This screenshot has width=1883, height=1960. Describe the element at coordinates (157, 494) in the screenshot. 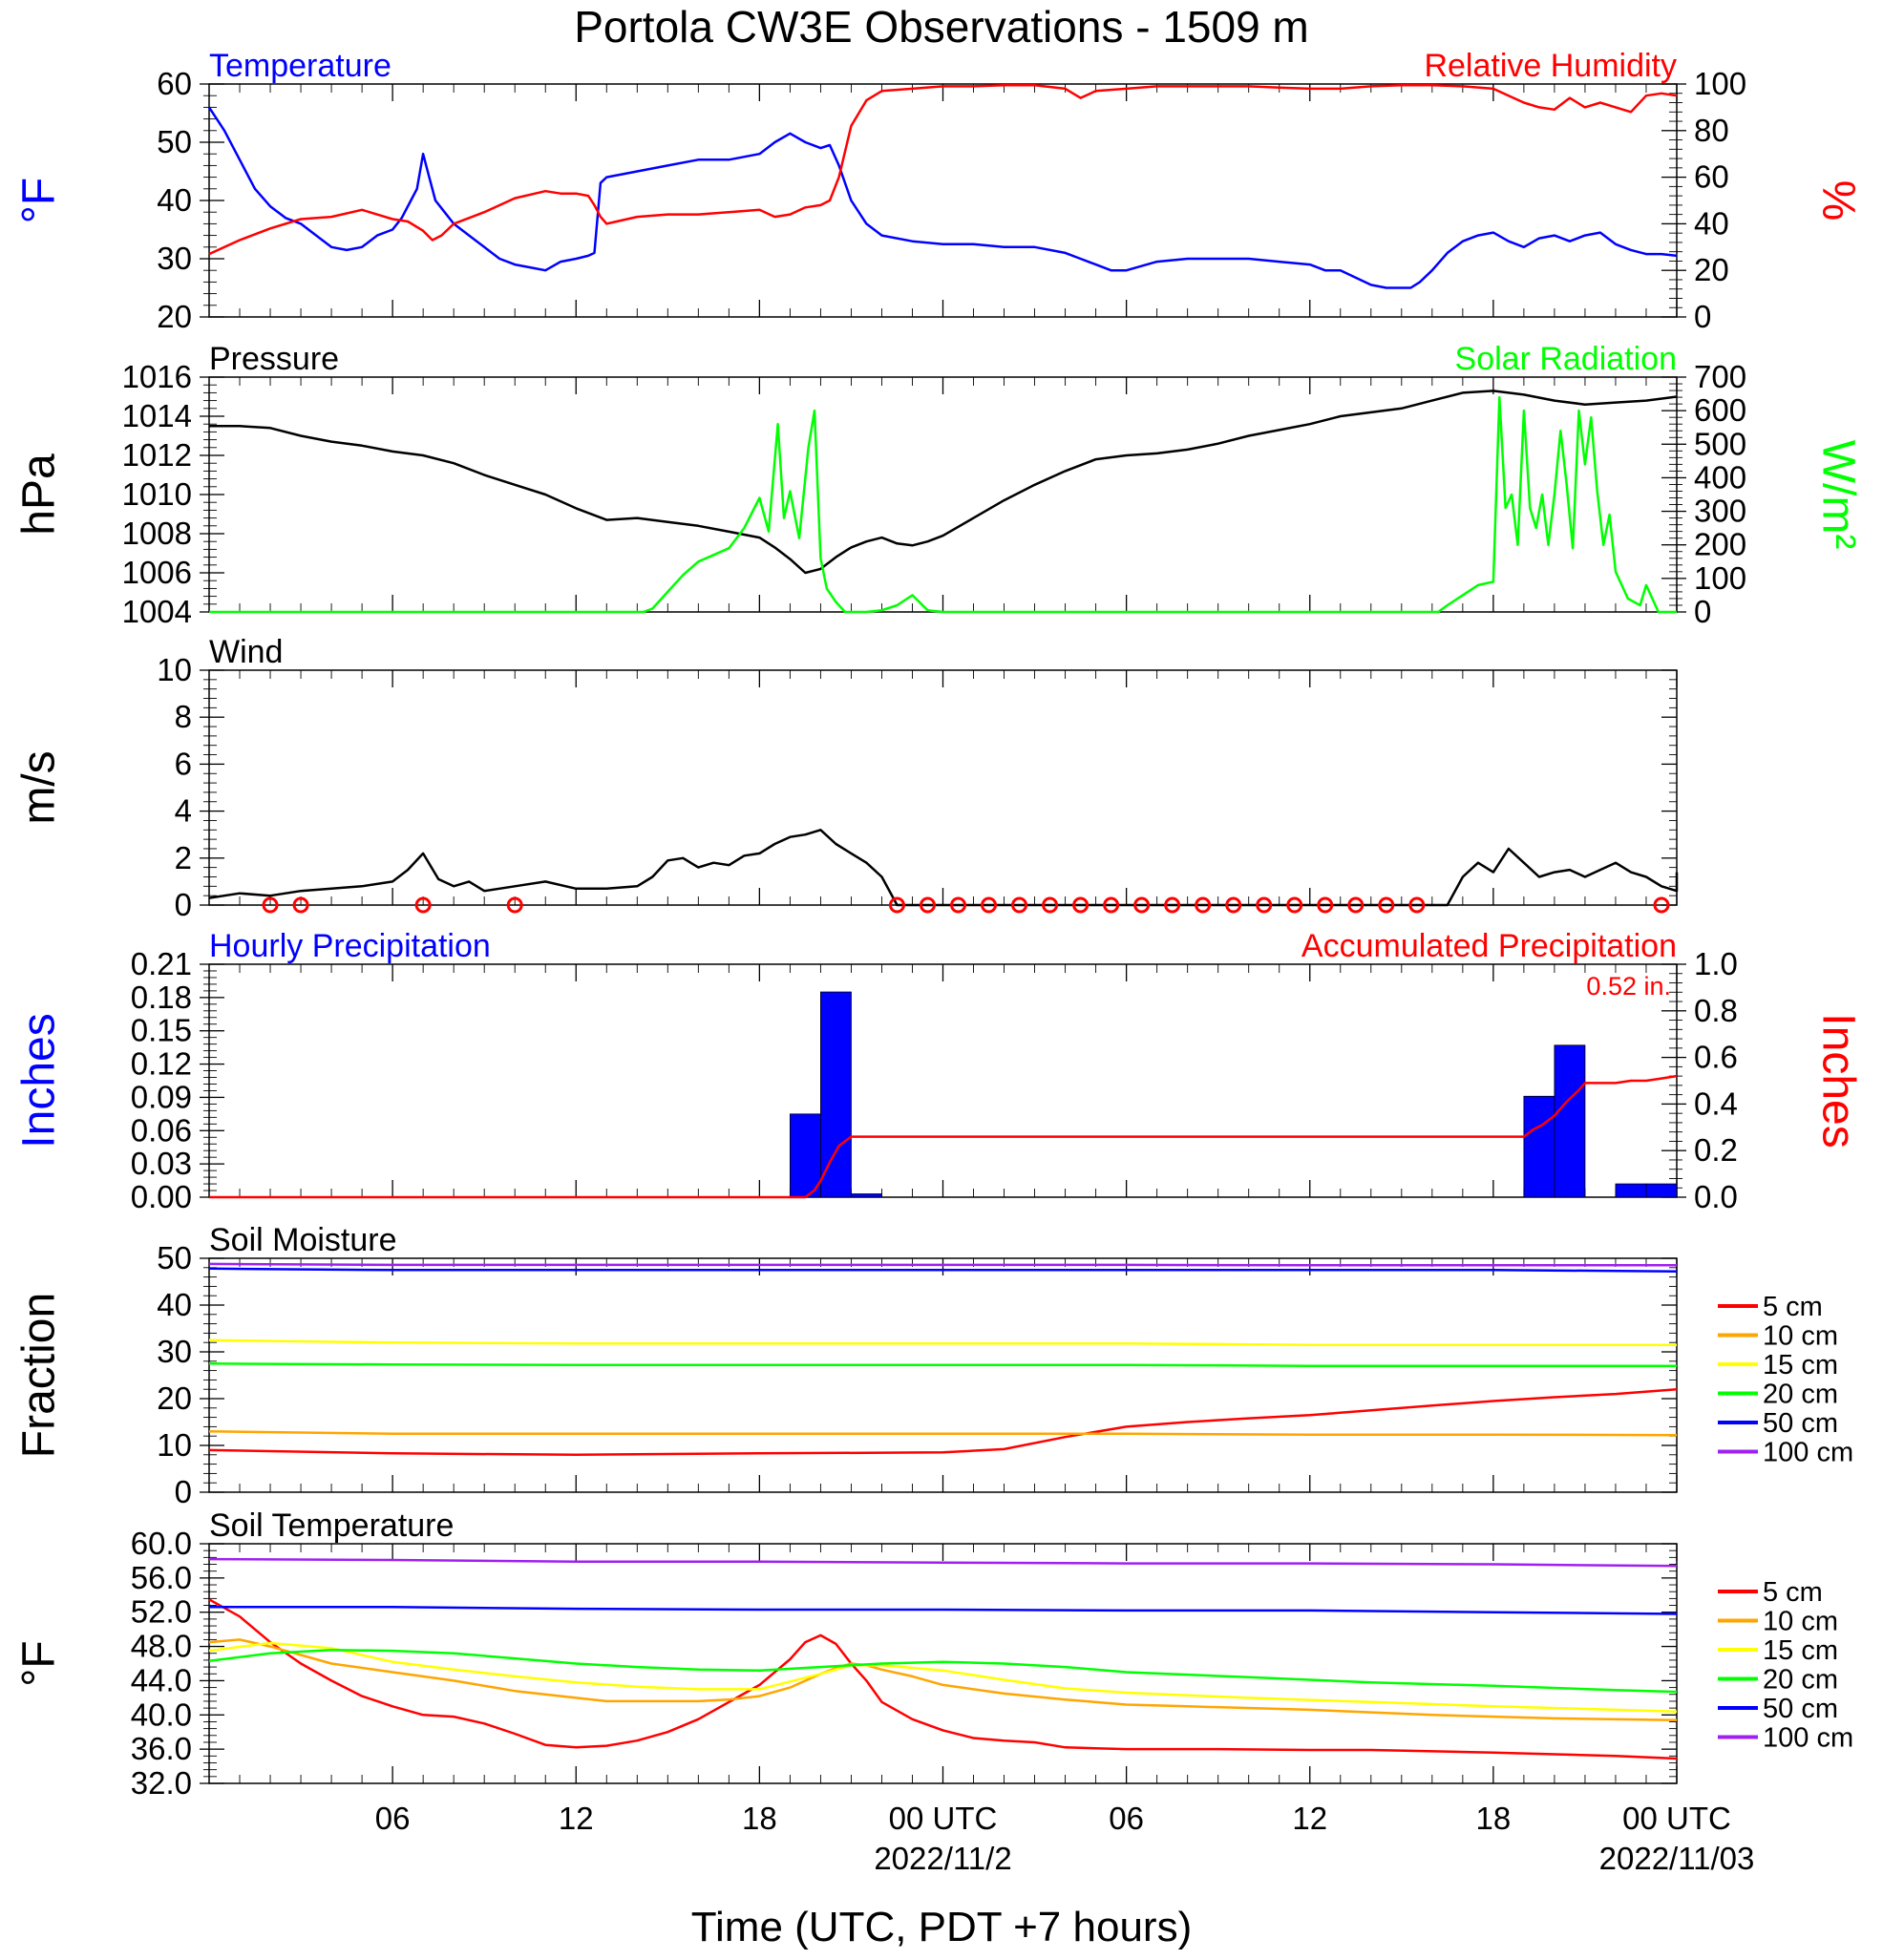

I see `y-tick-label-left: 1010` at that location.